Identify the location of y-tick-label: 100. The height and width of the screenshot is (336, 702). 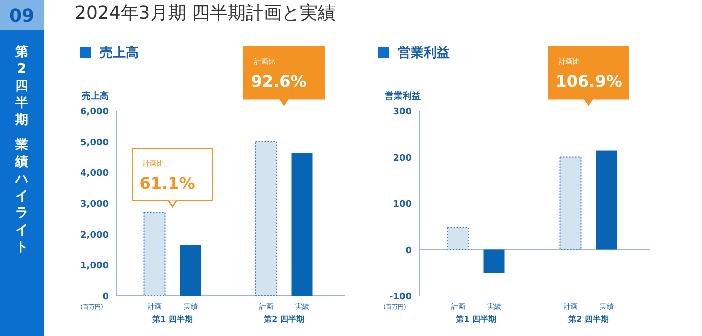
(402, 205).